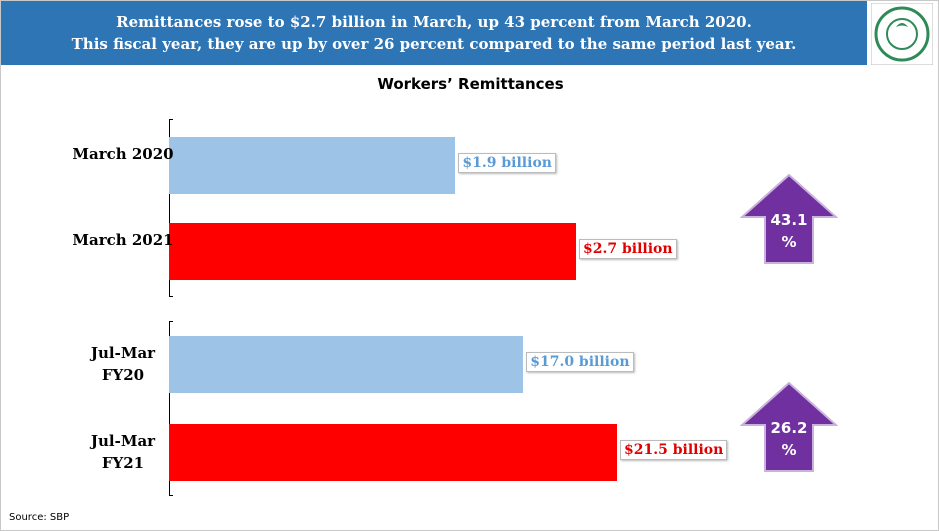 The height and width of the screenshot is (531, 939). I want to click on category-label: March 2021, so click(123, 240).